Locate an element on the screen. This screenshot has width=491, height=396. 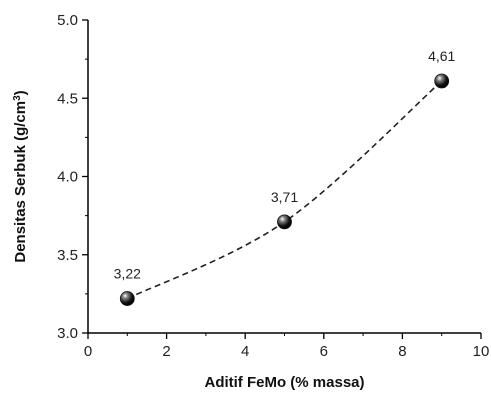
data-label-0: 3,22 is located at coordinates (127, 274).